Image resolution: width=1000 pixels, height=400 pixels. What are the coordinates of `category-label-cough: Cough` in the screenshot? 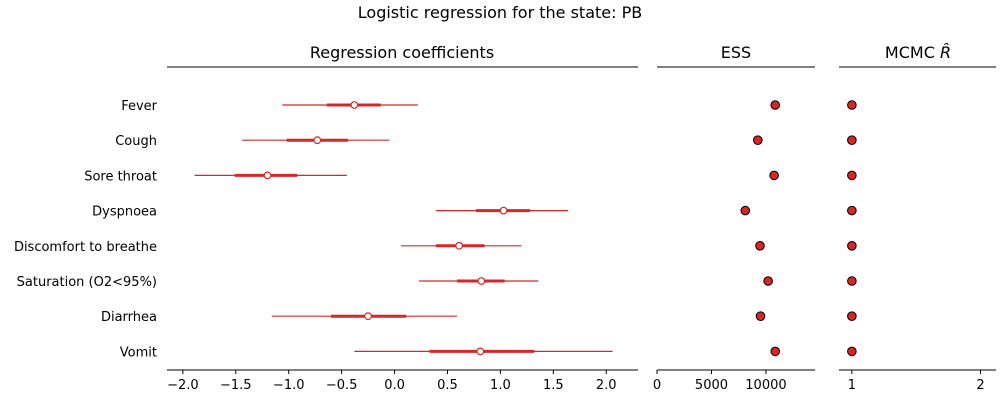 It's located at (136, 141).